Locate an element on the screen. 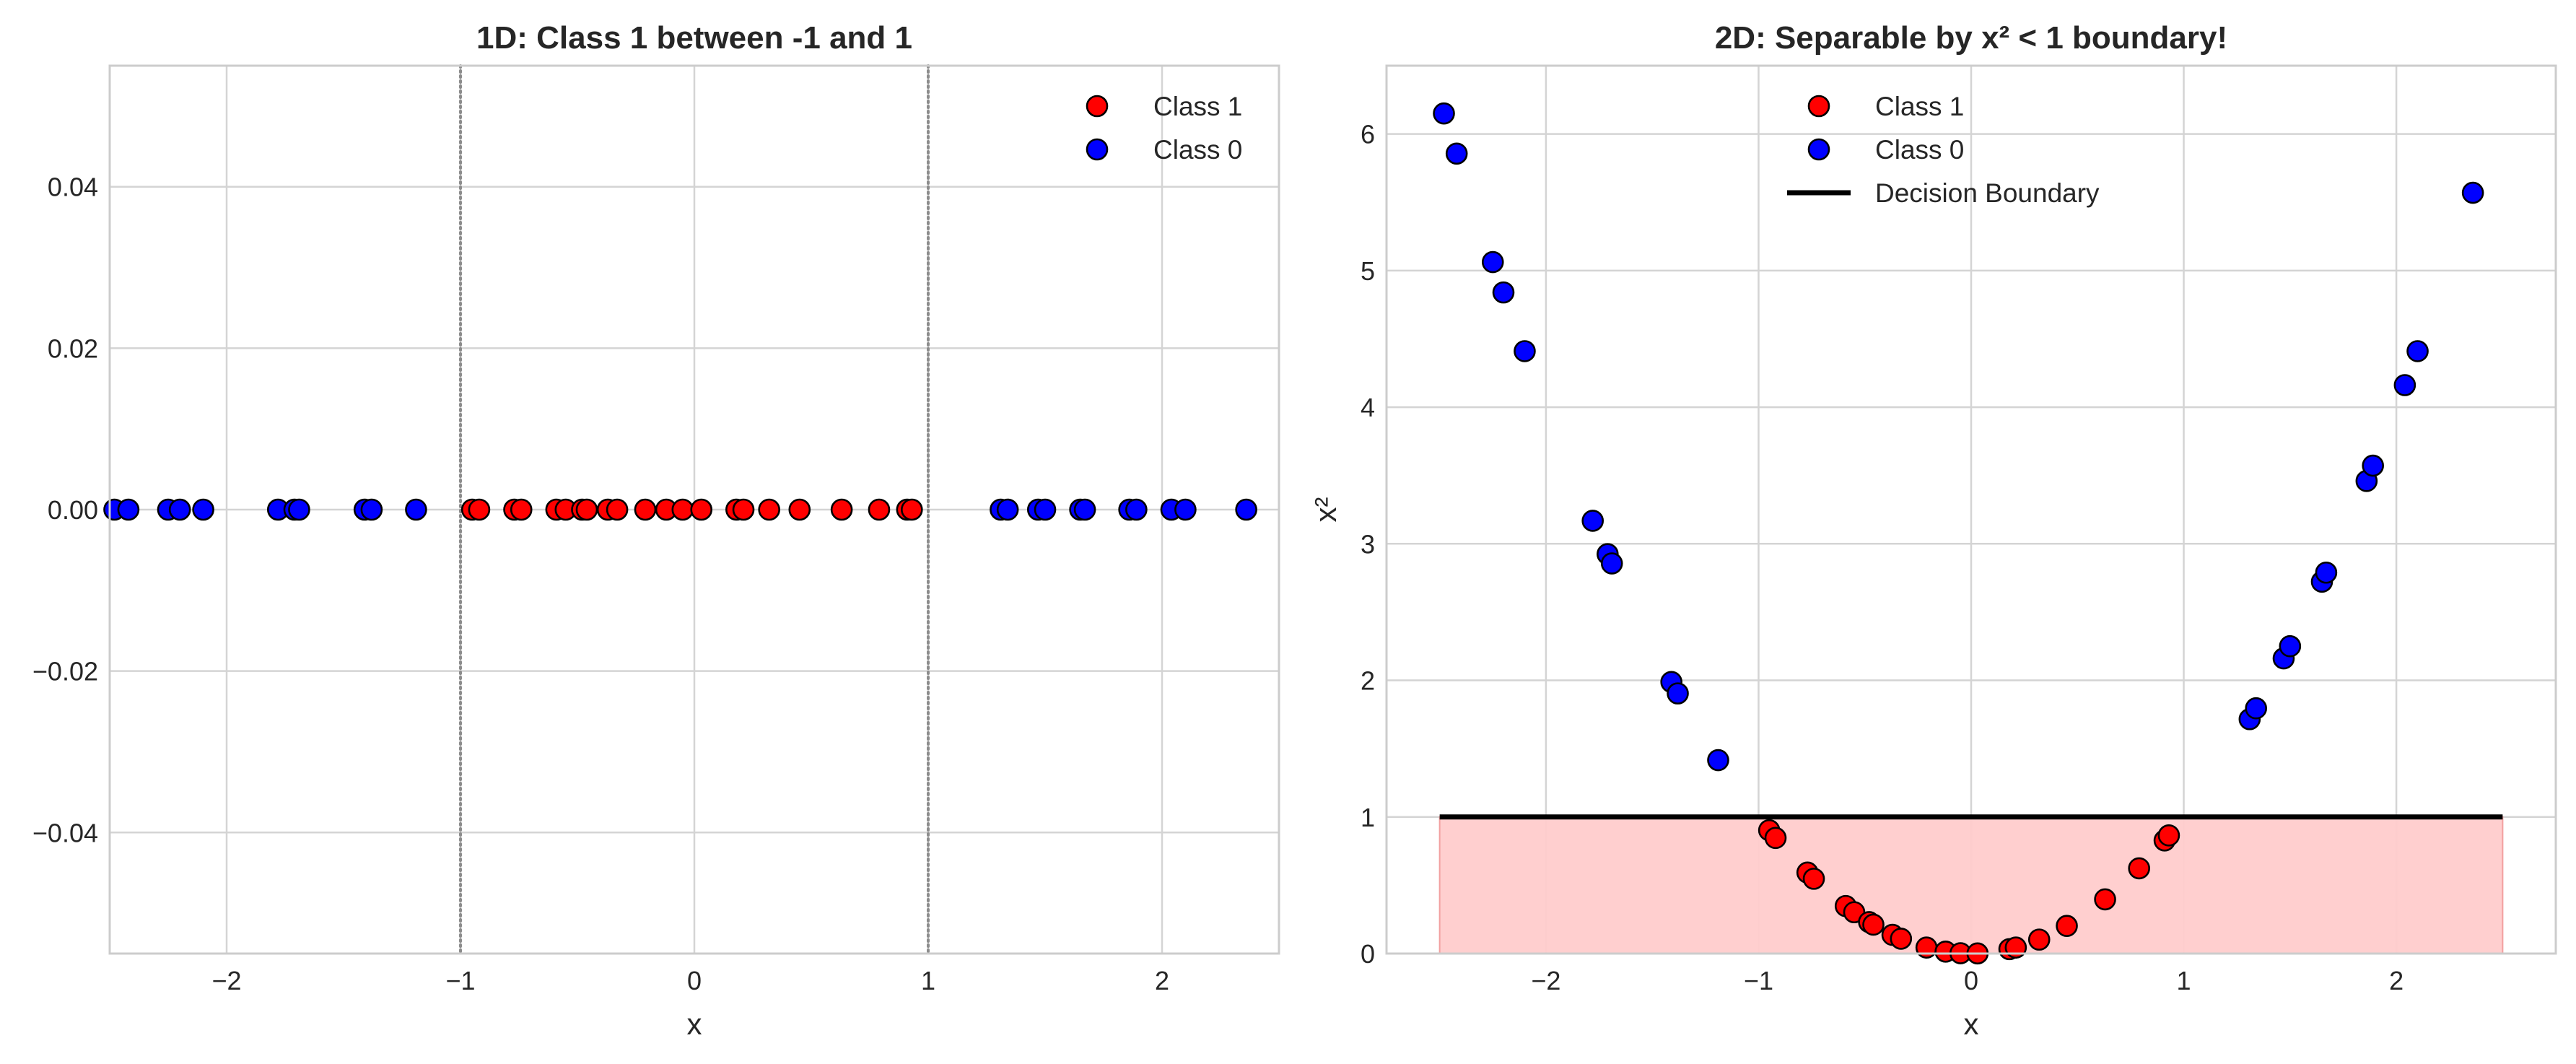 The image size is (2576, 1064). chart-title: 2D: Separable by x² < 1 boundary! is located at coordinates (1971, 38).